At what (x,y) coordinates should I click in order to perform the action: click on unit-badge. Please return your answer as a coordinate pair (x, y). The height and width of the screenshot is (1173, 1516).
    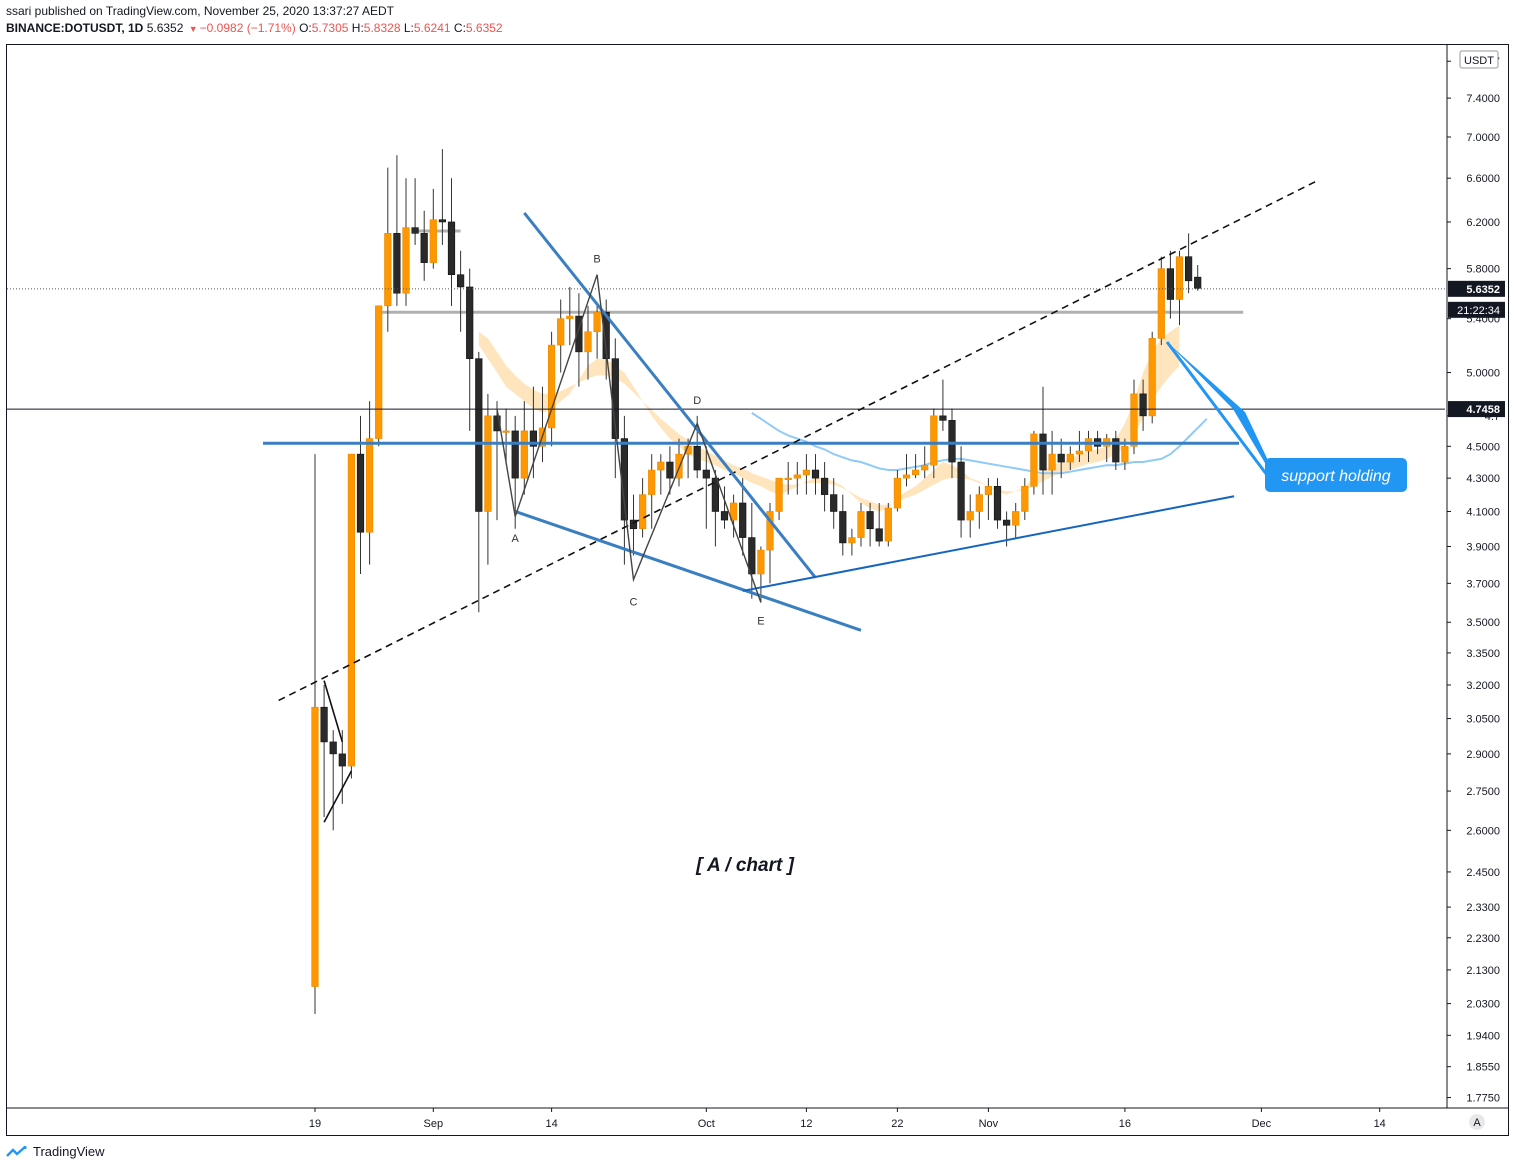
    Looking at the image, I should click on (1479, 59).